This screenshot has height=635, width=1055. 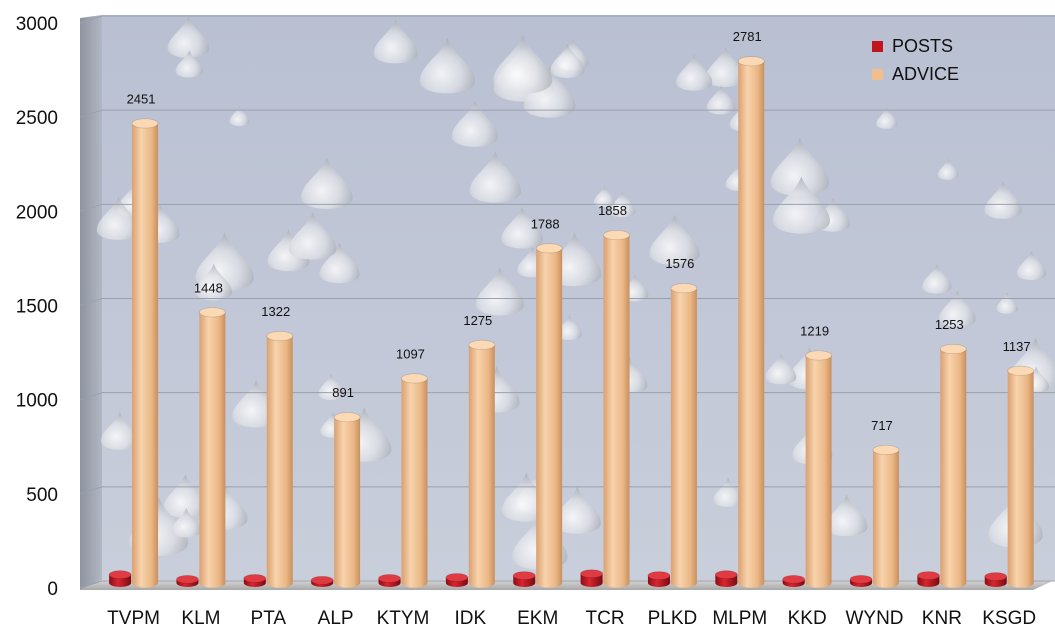 I want to click on y-tick-label: 2000, so click(x=37, y=212).